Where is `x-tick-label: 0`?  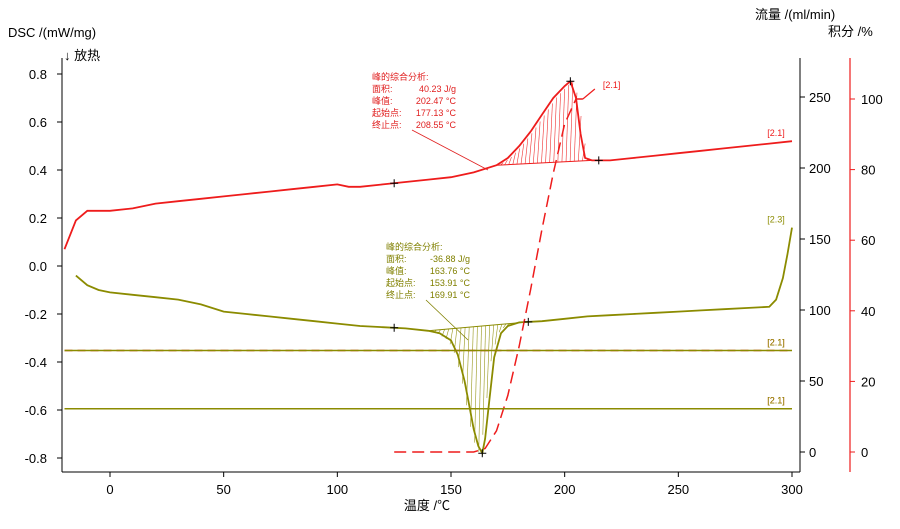 x-tick-label: 0 is located at coordinates (109, 489).